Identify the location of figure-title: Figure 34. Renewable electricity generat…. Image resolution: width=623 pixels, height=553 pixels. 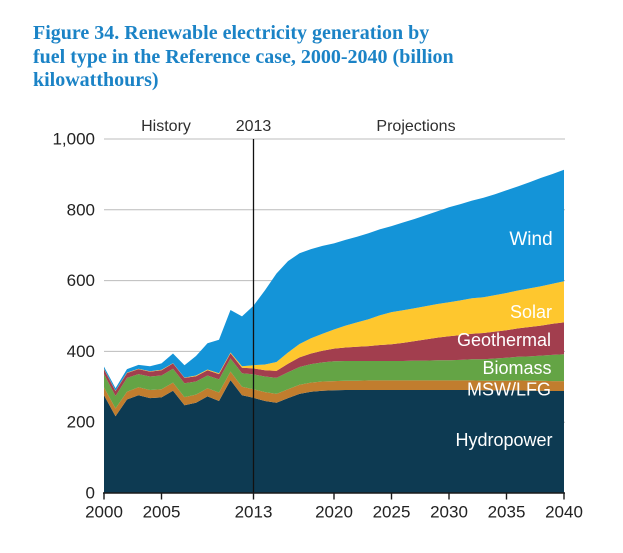
(303, 57).